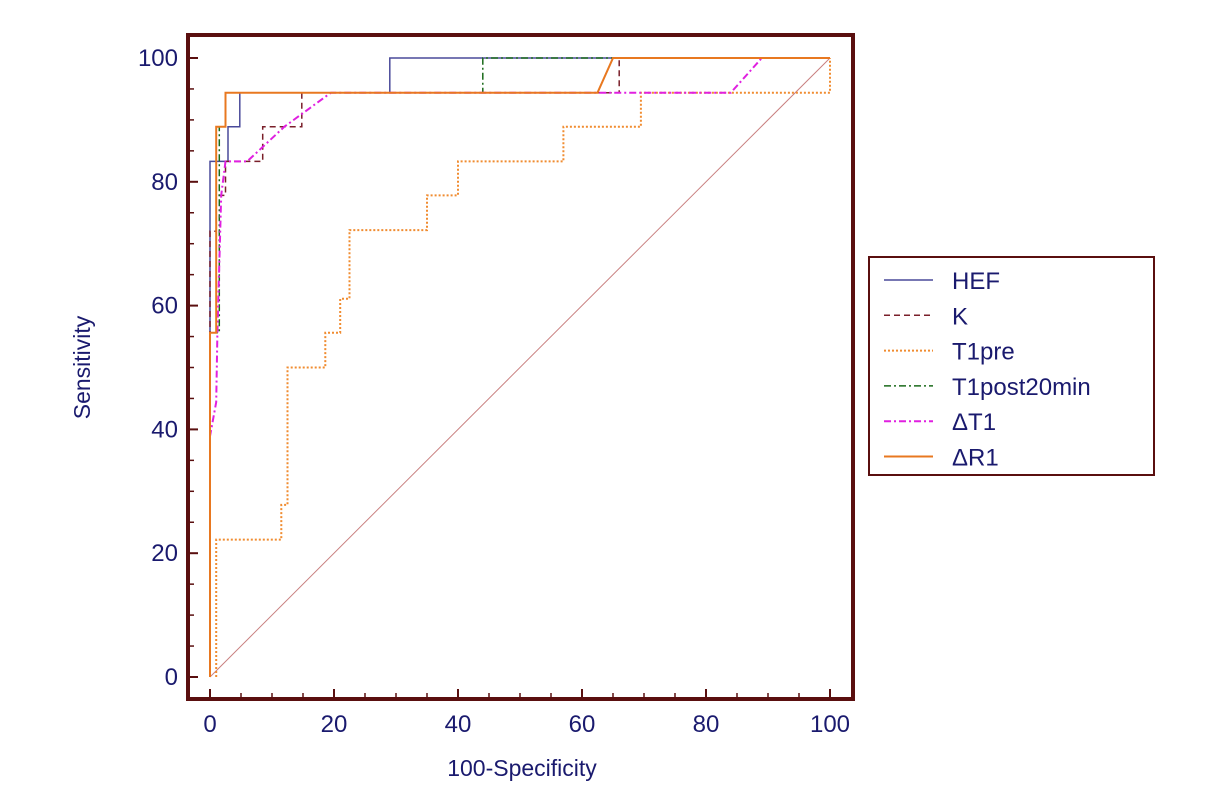 This screenshot has height=792, width=1227. Describe the element at coordinates (1021, 387) in the screenshot. I see `legend-label: T1post20min` at that location.